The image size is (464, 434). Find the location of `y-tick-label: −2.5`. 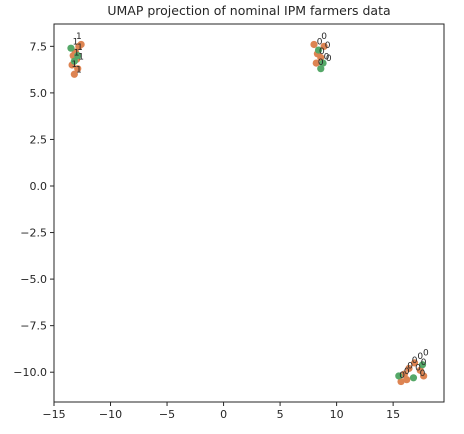

y-tick-label: −2.5 is located at coordinates (33, 233).